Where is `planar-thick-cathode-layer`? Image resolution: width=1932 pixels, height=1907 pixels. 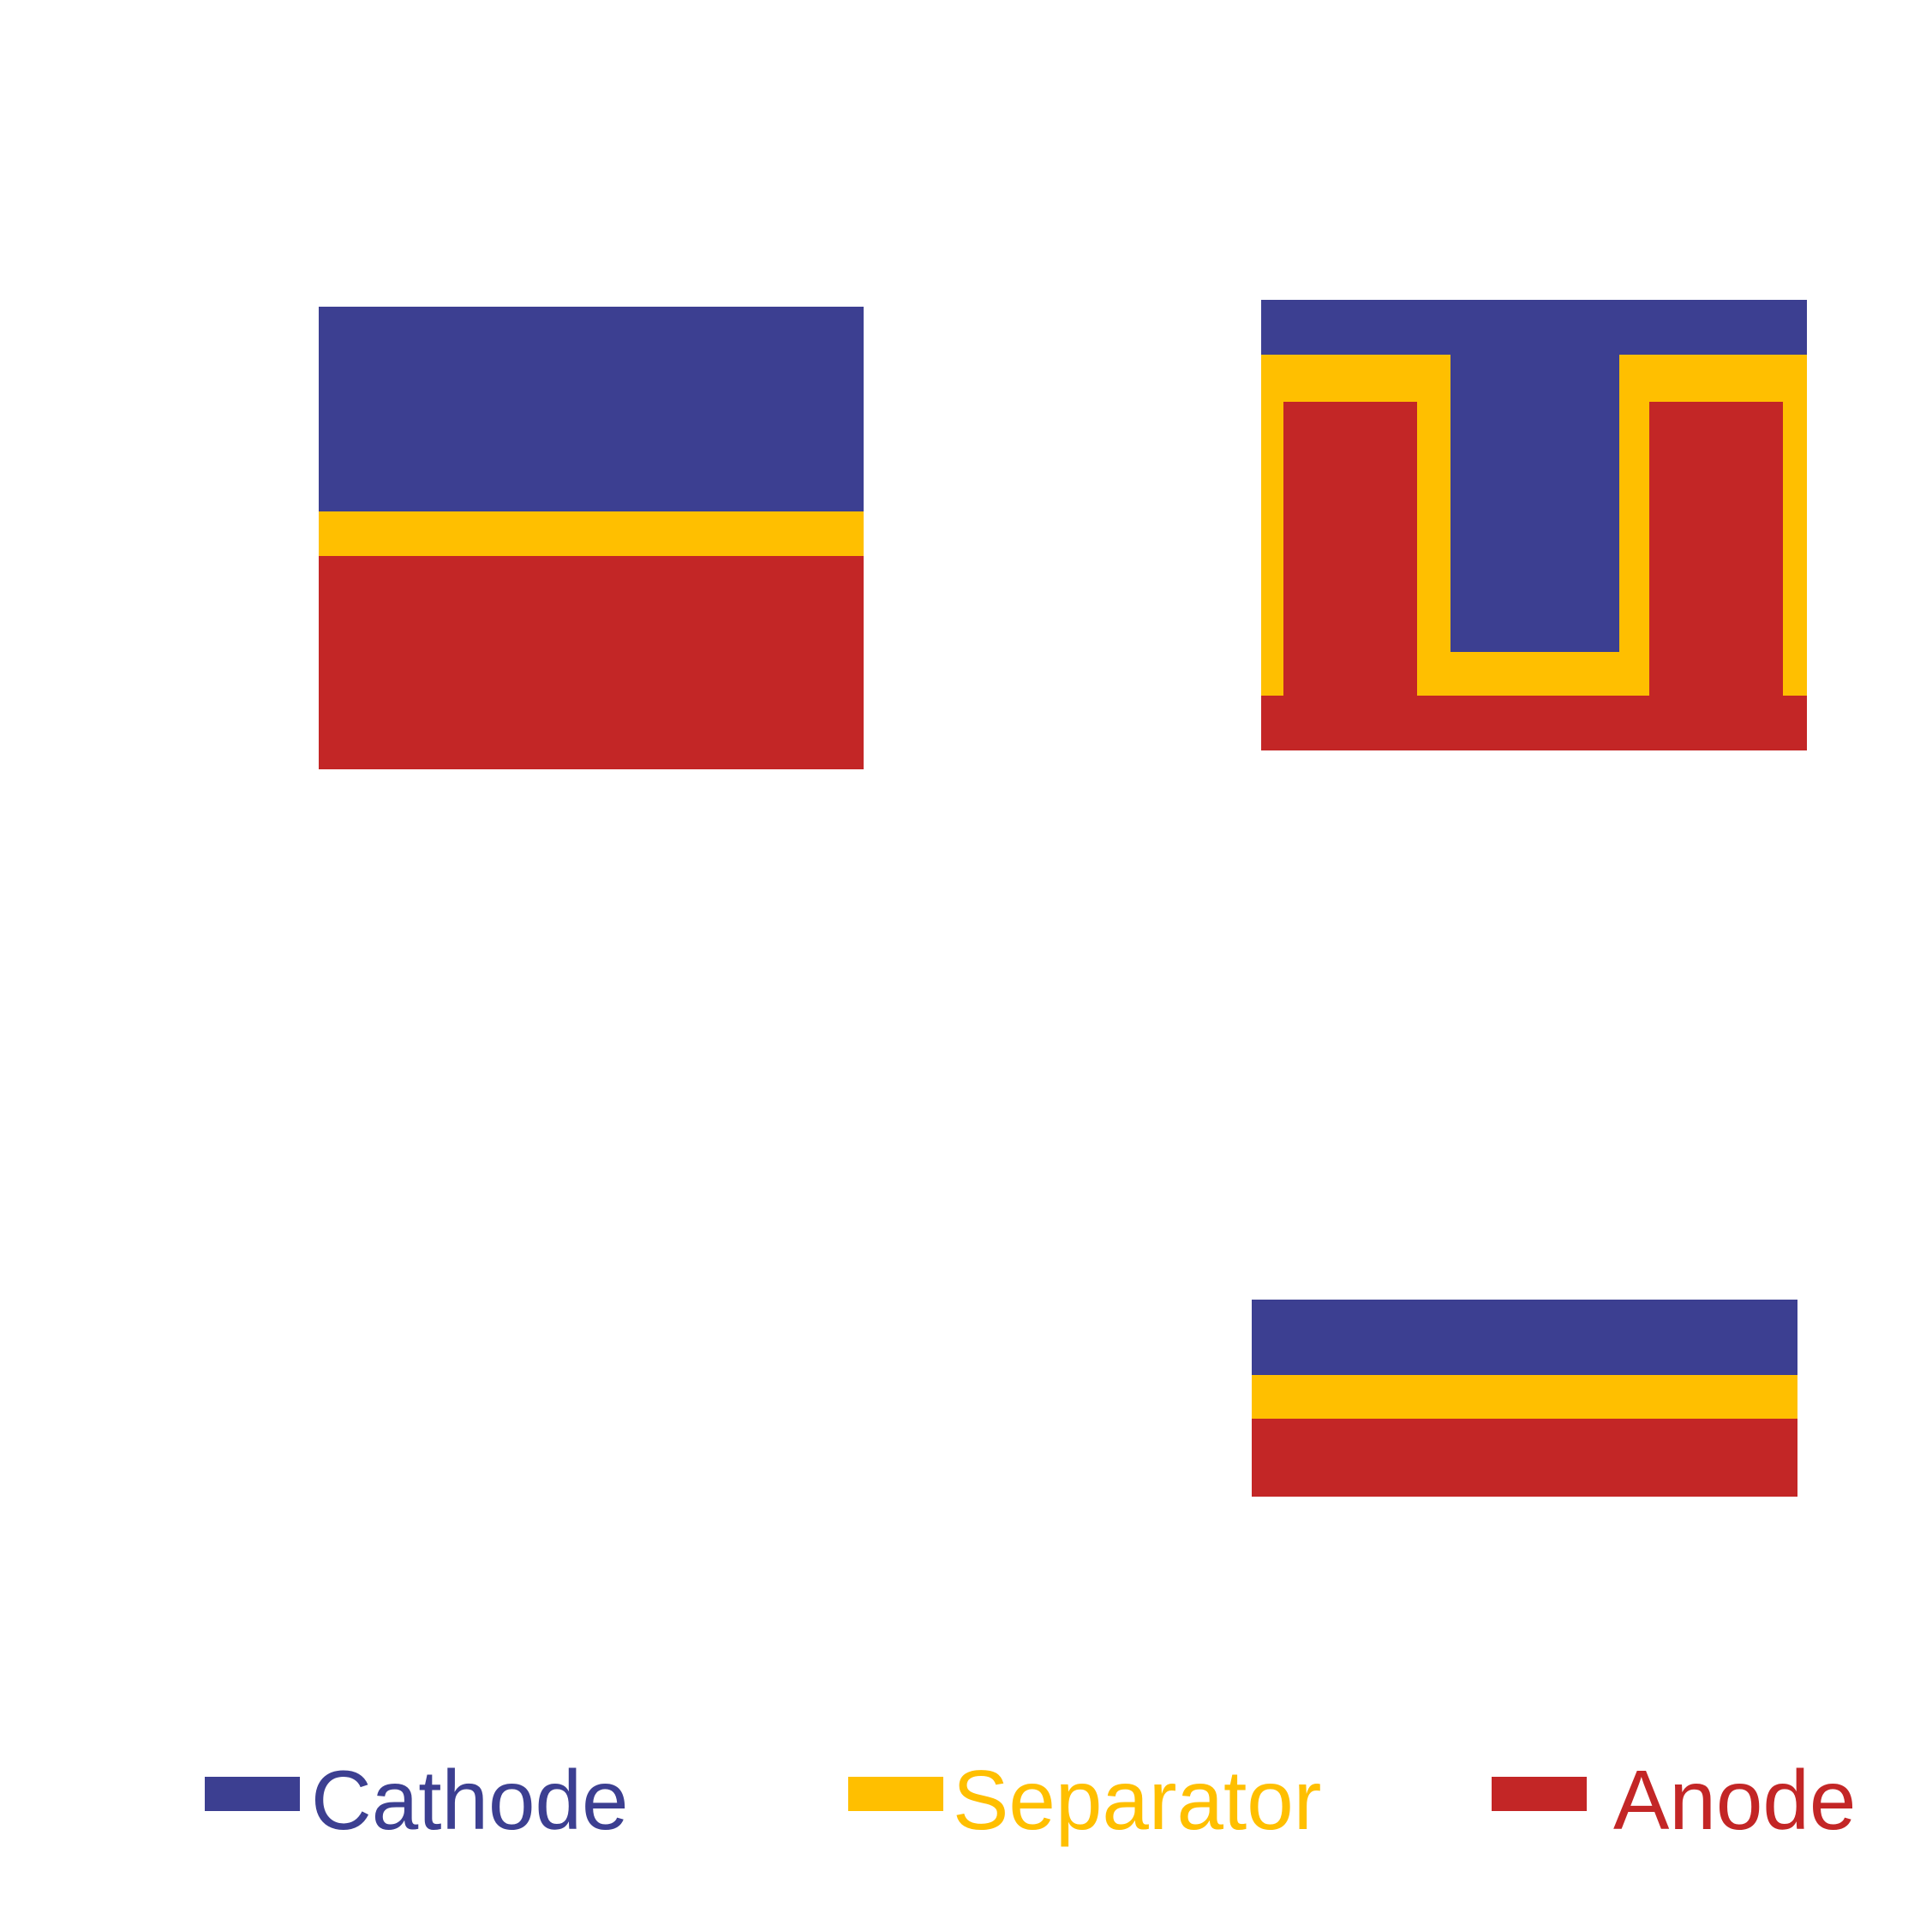
planar-thick-cathode-layer is located at coordinates (591, 409).